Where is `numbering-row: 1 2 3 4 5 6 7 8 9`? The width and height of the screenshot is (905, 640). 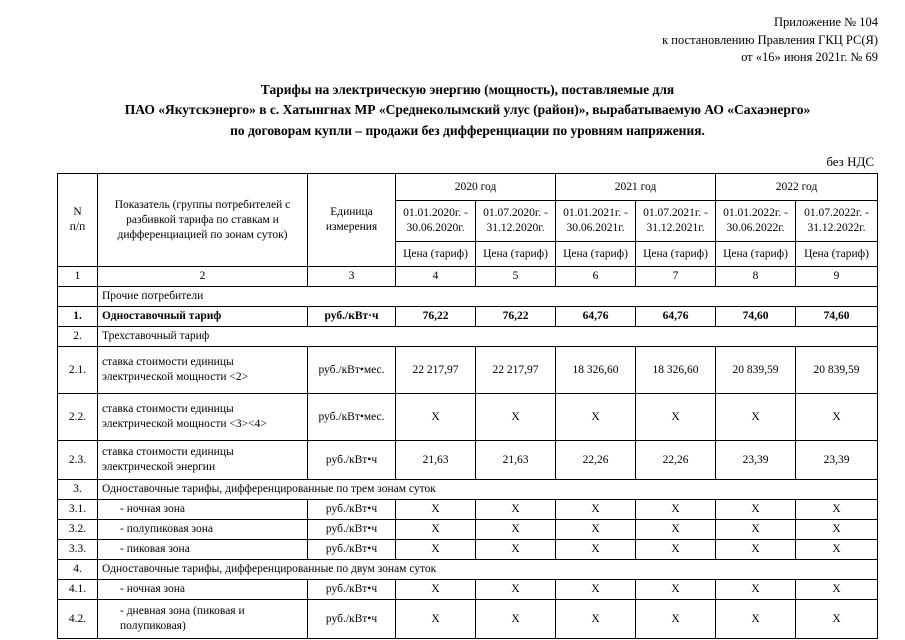
numbering-row: 1 2 3 4 5 6 7 8 9 is located at coordinates (467, 277).